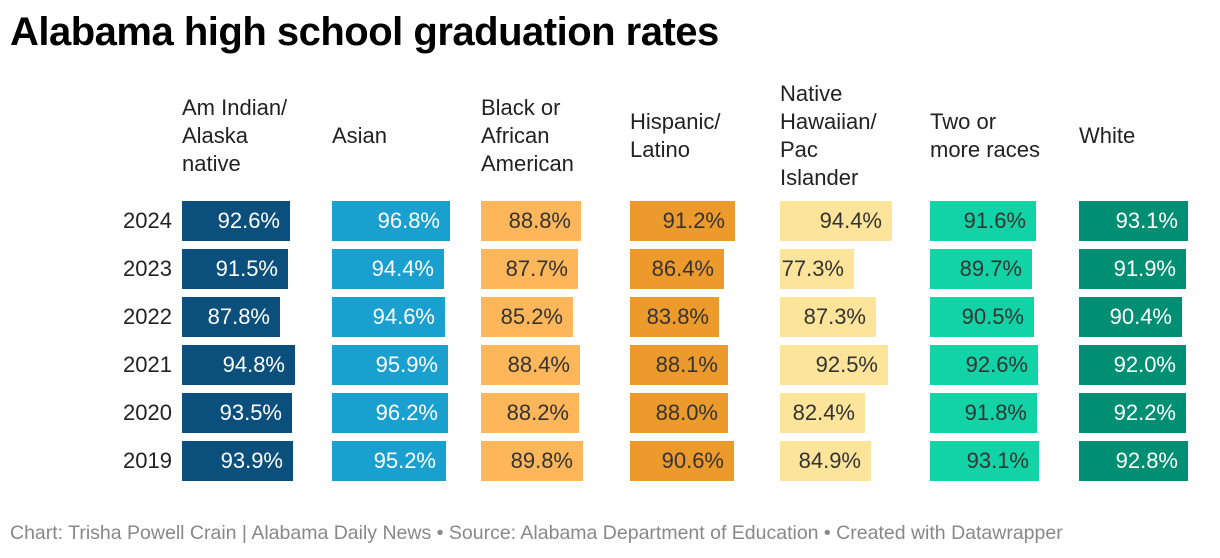 This screenshot has width=1220, height=558. Describe the element at coordinates (147, 460) in the screenshot. I see `year-label-2019: 2019` at that location.